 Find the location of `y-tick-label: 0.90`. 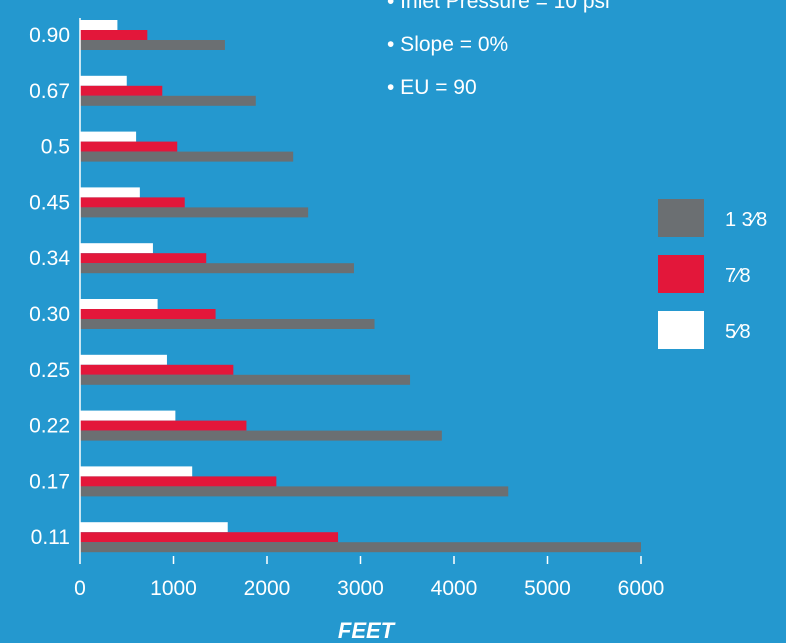

y-tick-label: 0.90 is located at coordinates (49, 35).